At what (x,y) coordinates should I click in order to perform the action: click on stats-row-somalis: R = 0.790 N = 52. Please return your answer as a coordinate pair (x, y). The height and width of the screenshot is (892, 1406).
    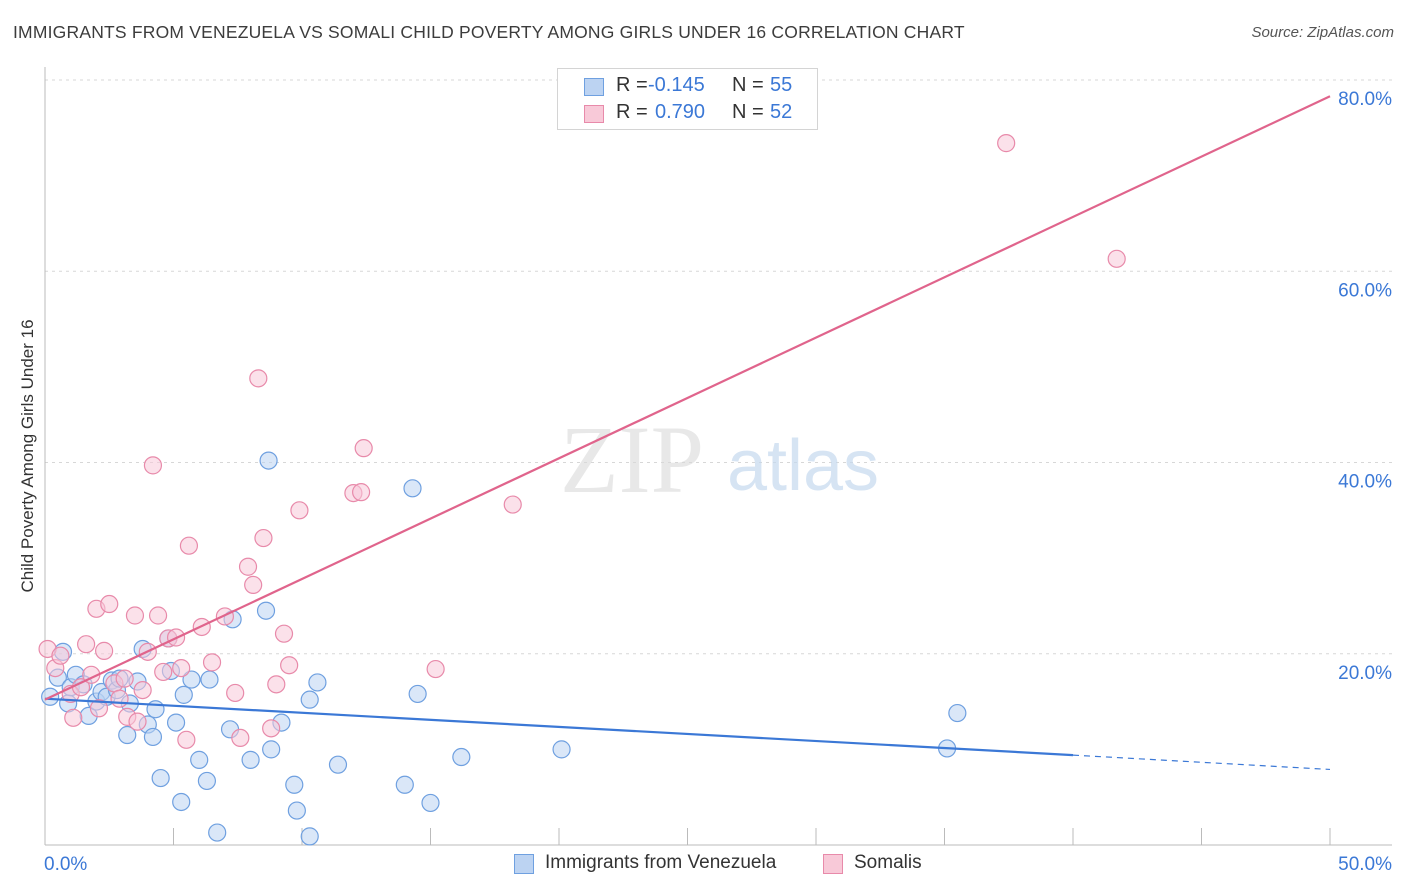
    Looking at the image, I should click on (687, 114).